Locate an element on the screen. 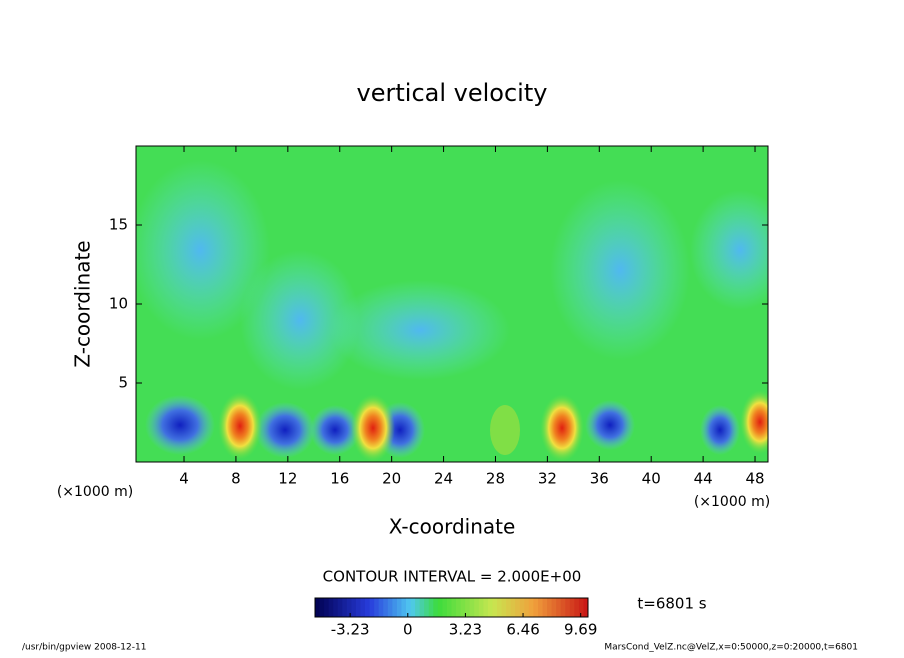 Image resolution: width=904 pixels, height=658 pixels. colorbar-frame is located at coordinates (451, 607).